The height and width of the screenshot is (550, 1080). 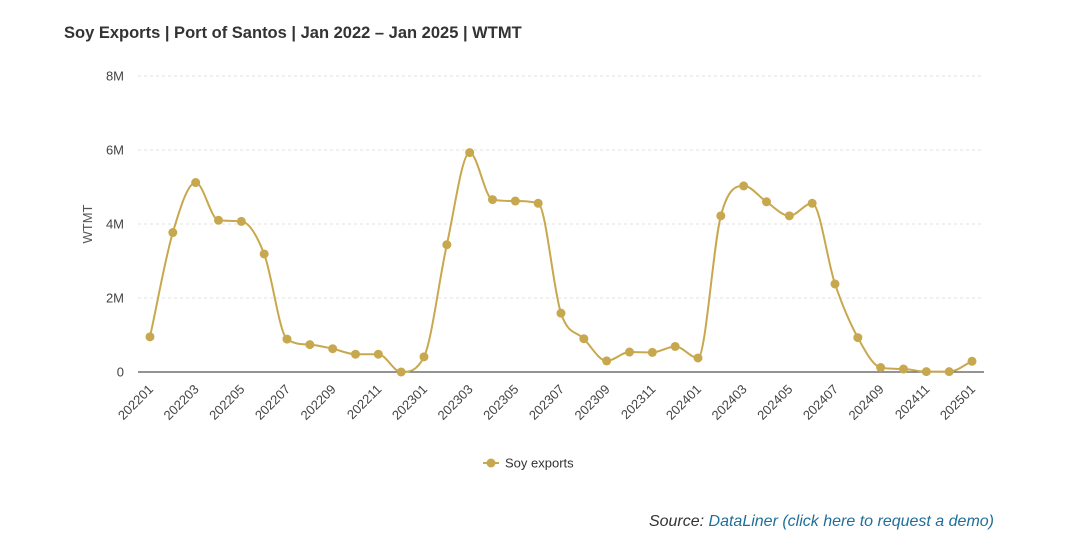 I want to click on x-tick-label: 202405, so click(x=774, y=402).